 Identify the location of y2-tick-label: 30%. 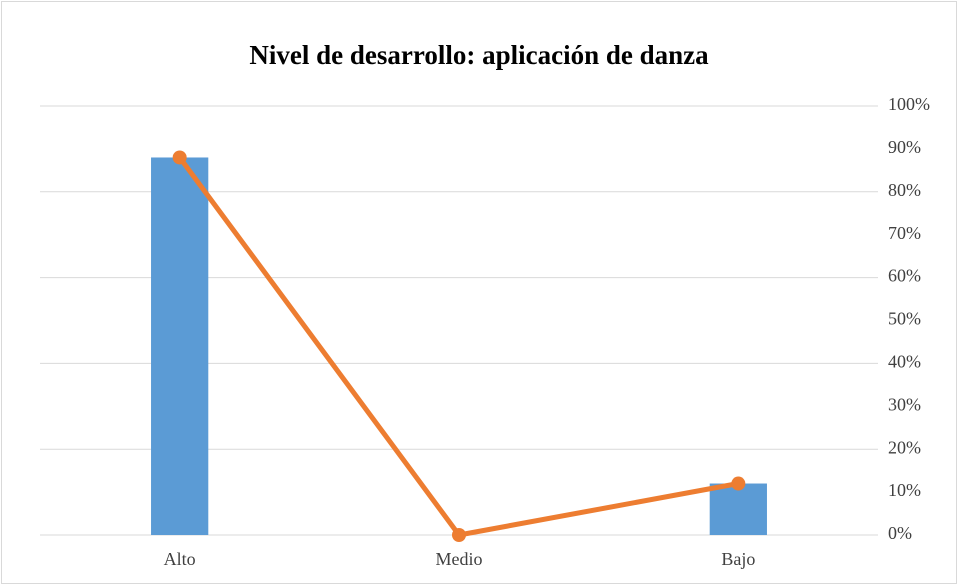
(904, 404).